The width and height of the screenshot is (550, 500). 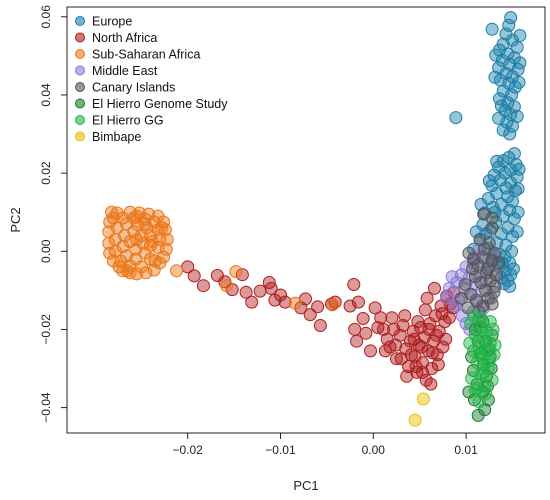 What do you see at coordinates (46, 251) in the screenshot?
I see `y-tick-label: 0.00` at bounding box center [46, 251].